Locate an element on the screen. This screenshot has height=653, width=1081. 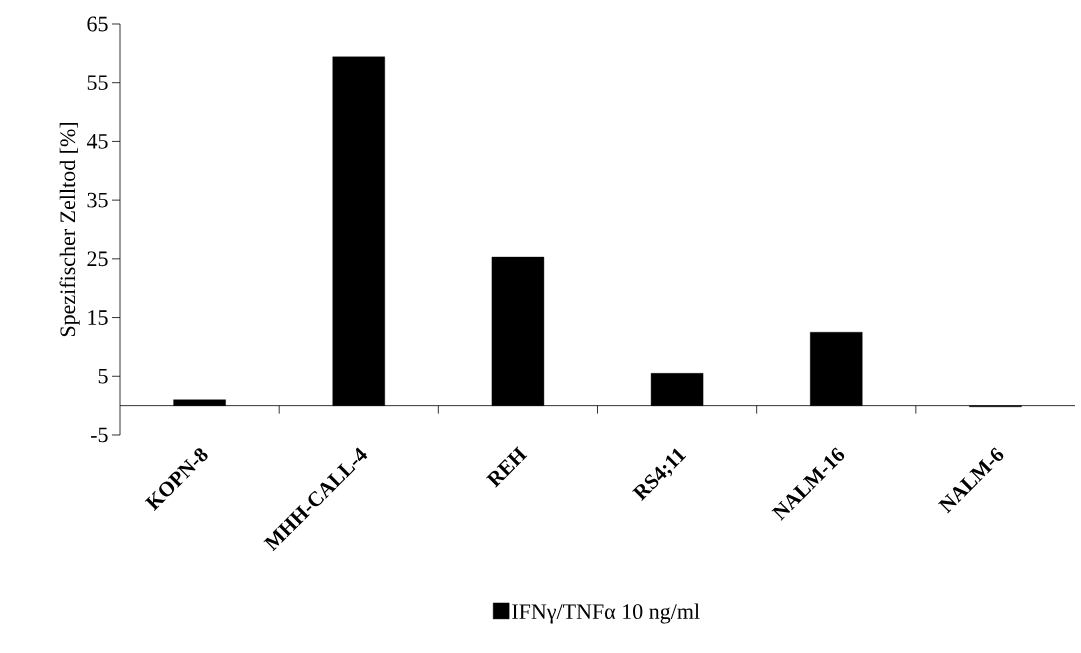
y-axis-title: Spezifischer Zelltod [%] is located at coordinates (69, 229).